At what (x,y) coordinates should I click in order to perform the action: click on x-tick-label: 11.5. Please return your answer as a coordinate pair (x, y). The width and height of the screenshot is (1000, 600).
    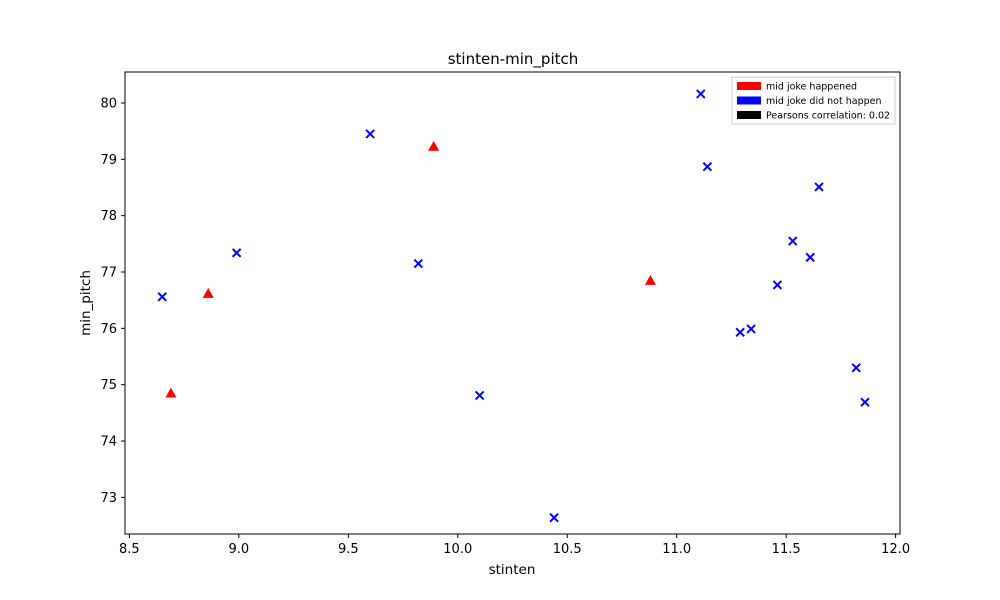
    Looking at the image, I should click on (786, 549).